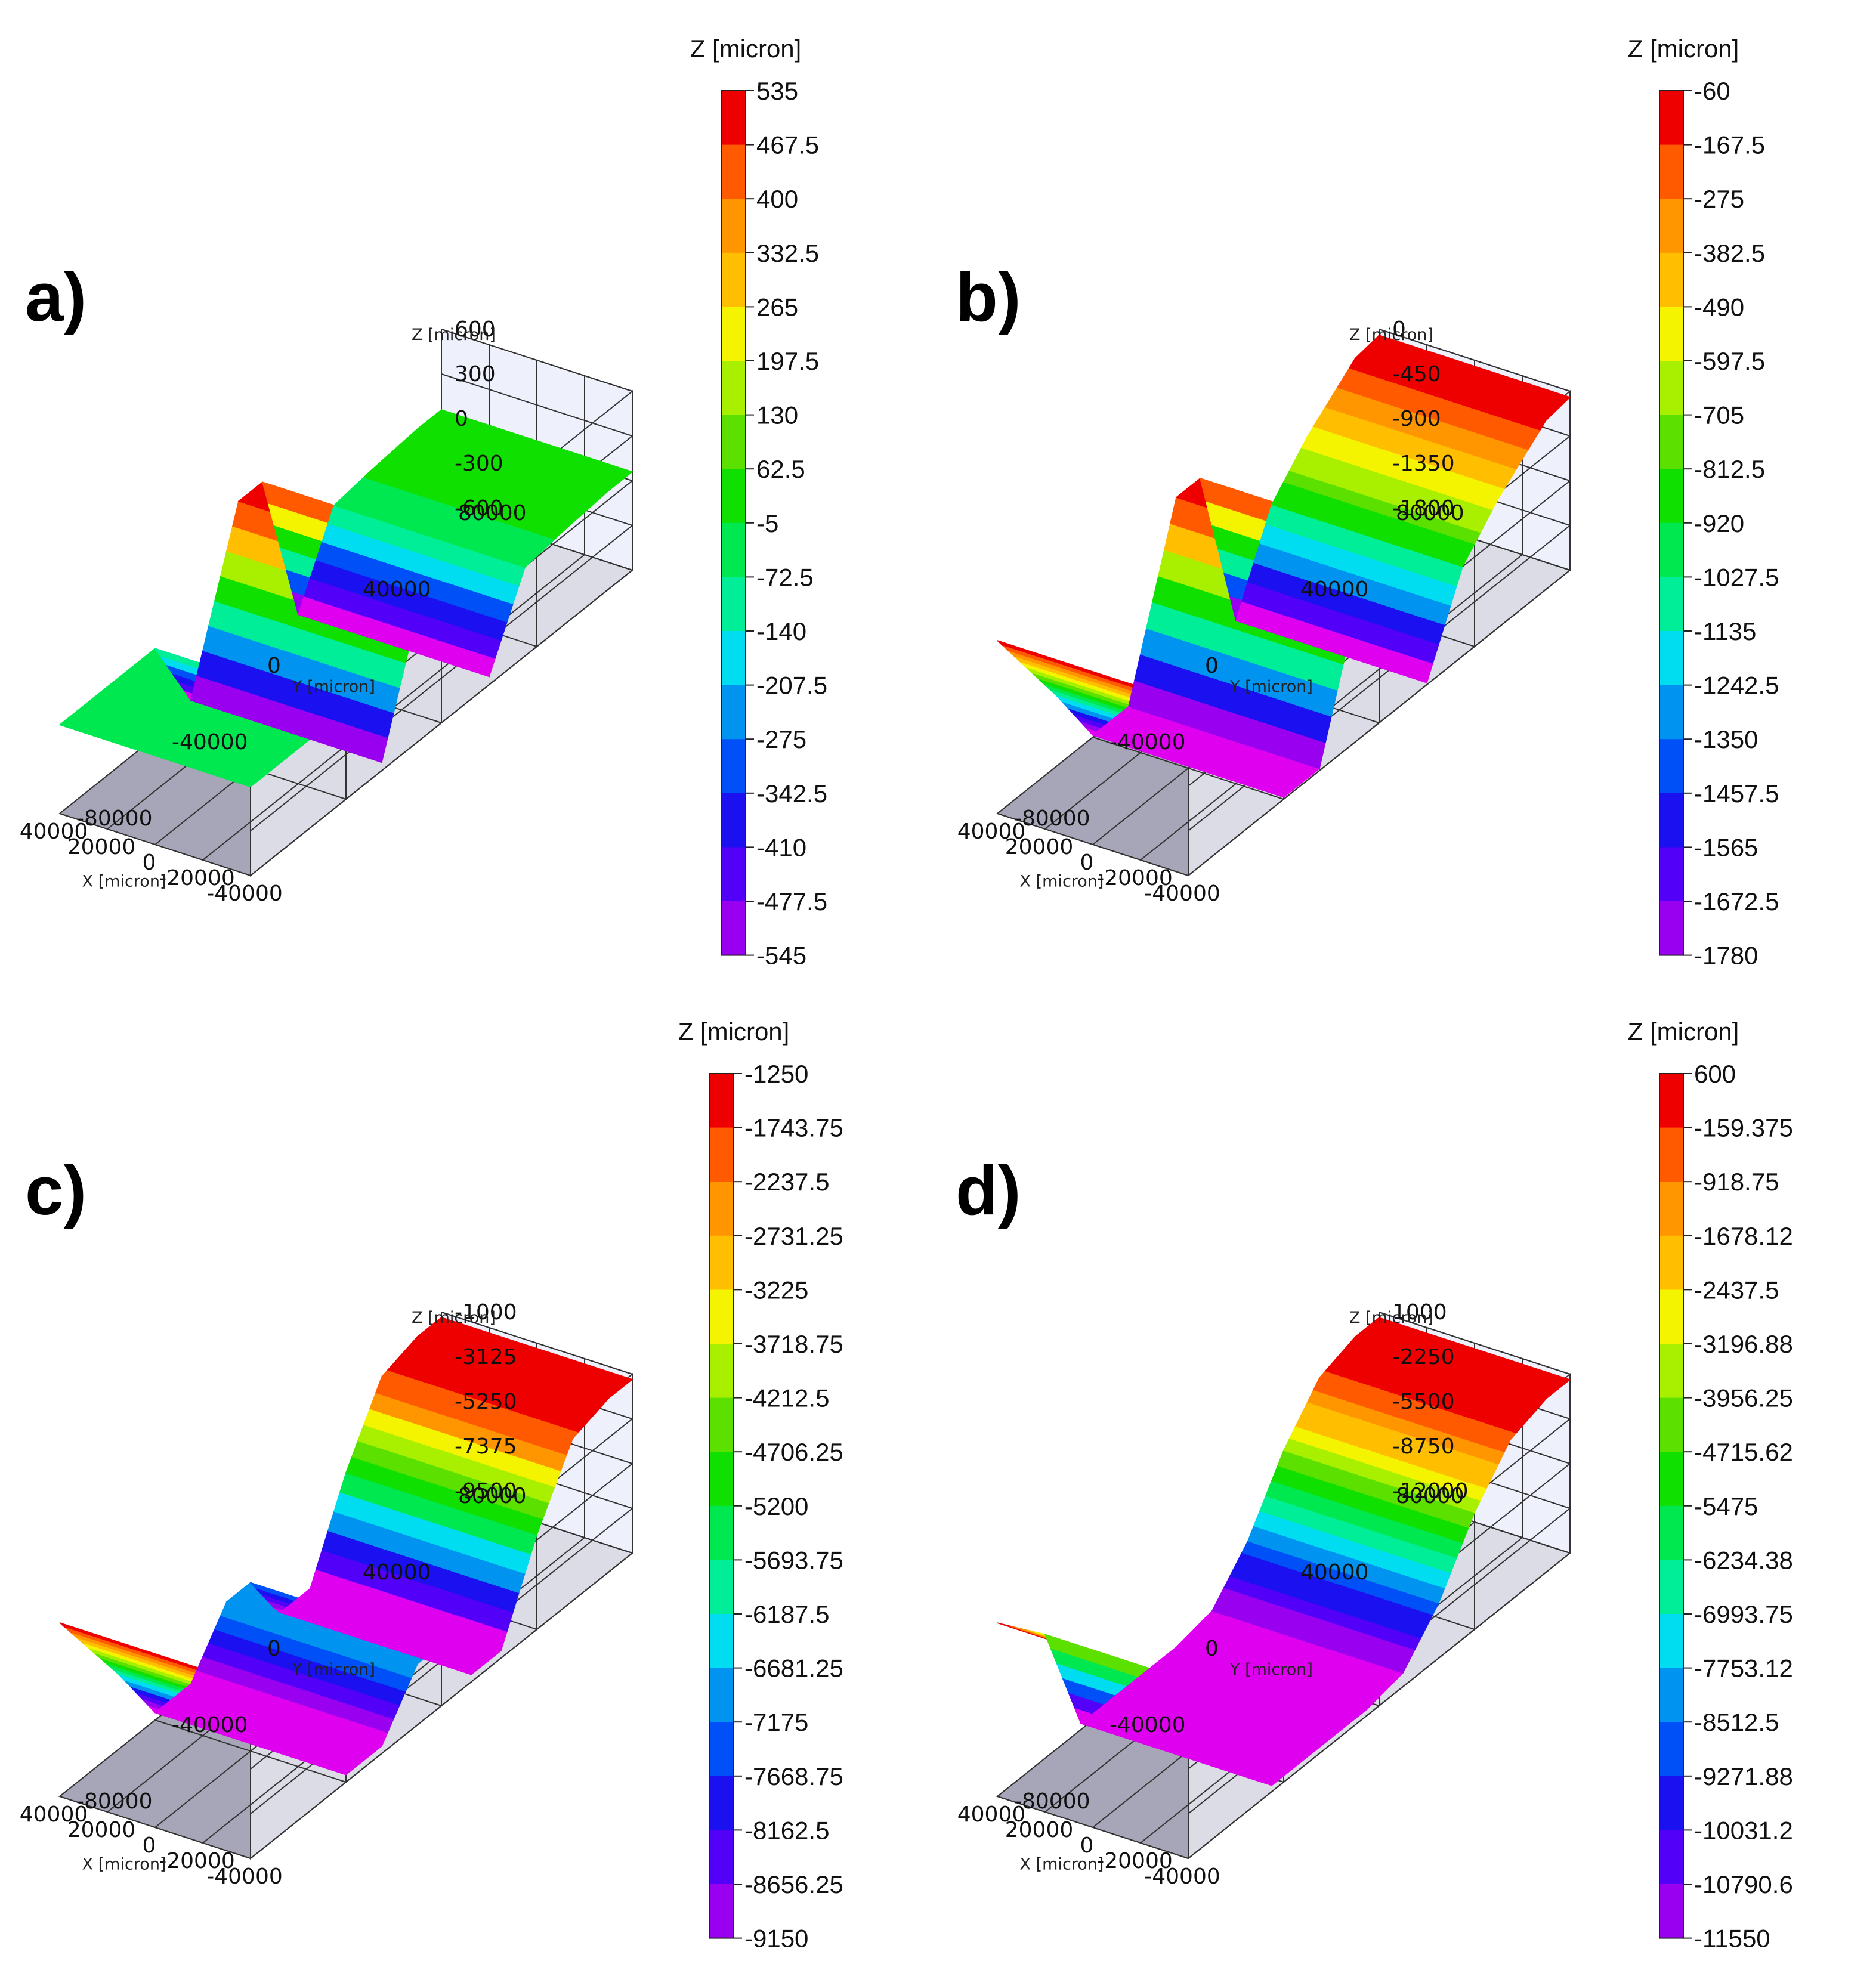 The image size is (1876, 1967). I want to click on colorbar-level-label: 130, so click(777, 415).